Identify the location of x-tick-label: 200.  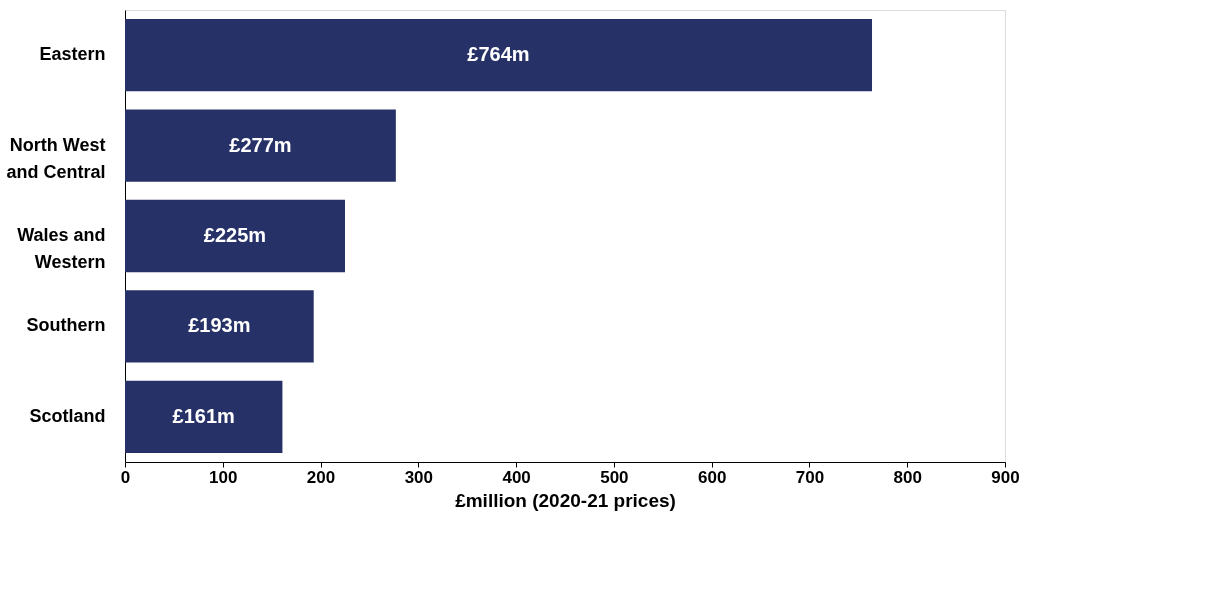
(321, 477).